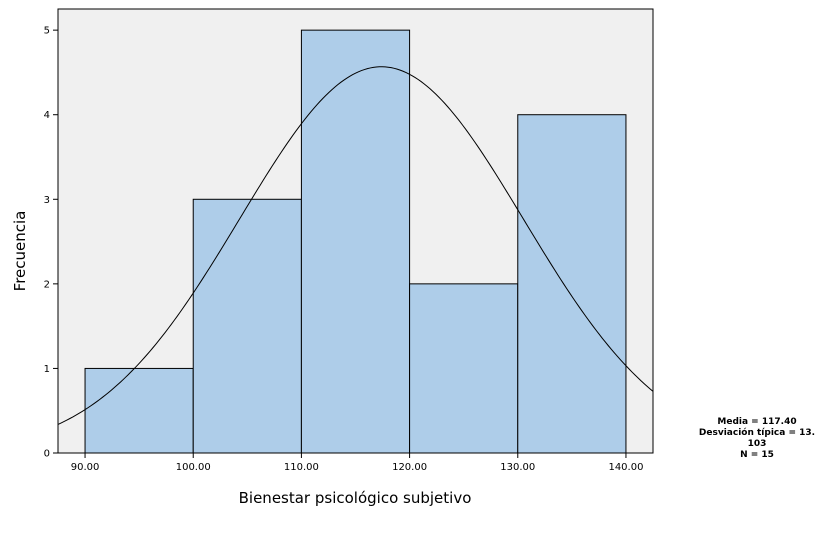 The width and height of the screenshot is (840, 540). What do you see at coordinates (757, 444) in the screenshot?
I see `sd-stat-continued: 103` at bounding box center [757, 444].